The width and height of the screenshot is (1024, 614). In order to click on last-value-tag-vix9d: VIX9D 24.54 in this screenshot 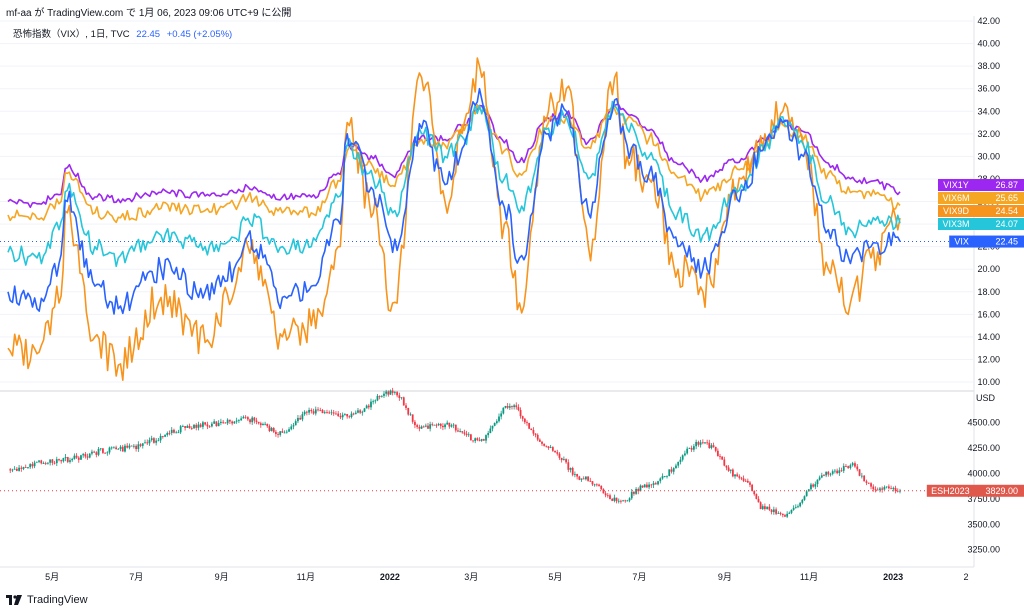, I will do `click(981, 211)`.